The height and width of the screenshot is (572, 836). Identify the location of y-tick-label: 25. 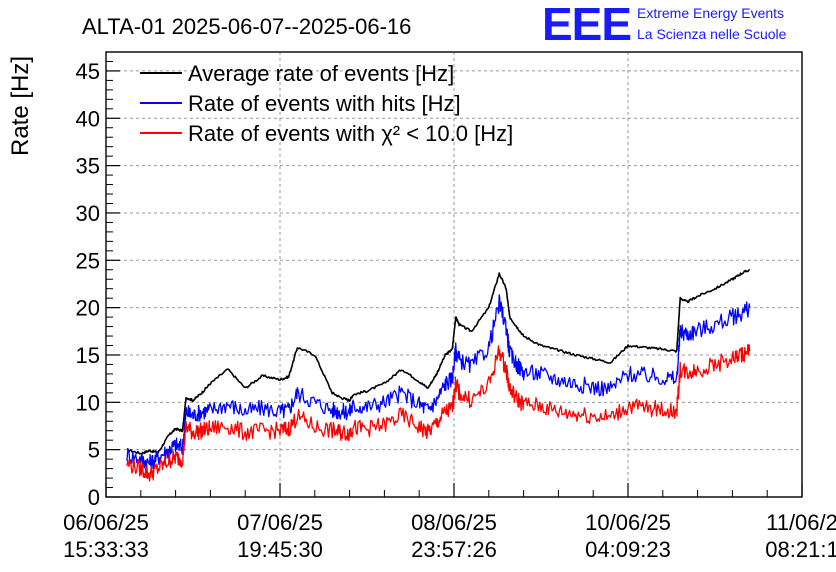
(88, 260).